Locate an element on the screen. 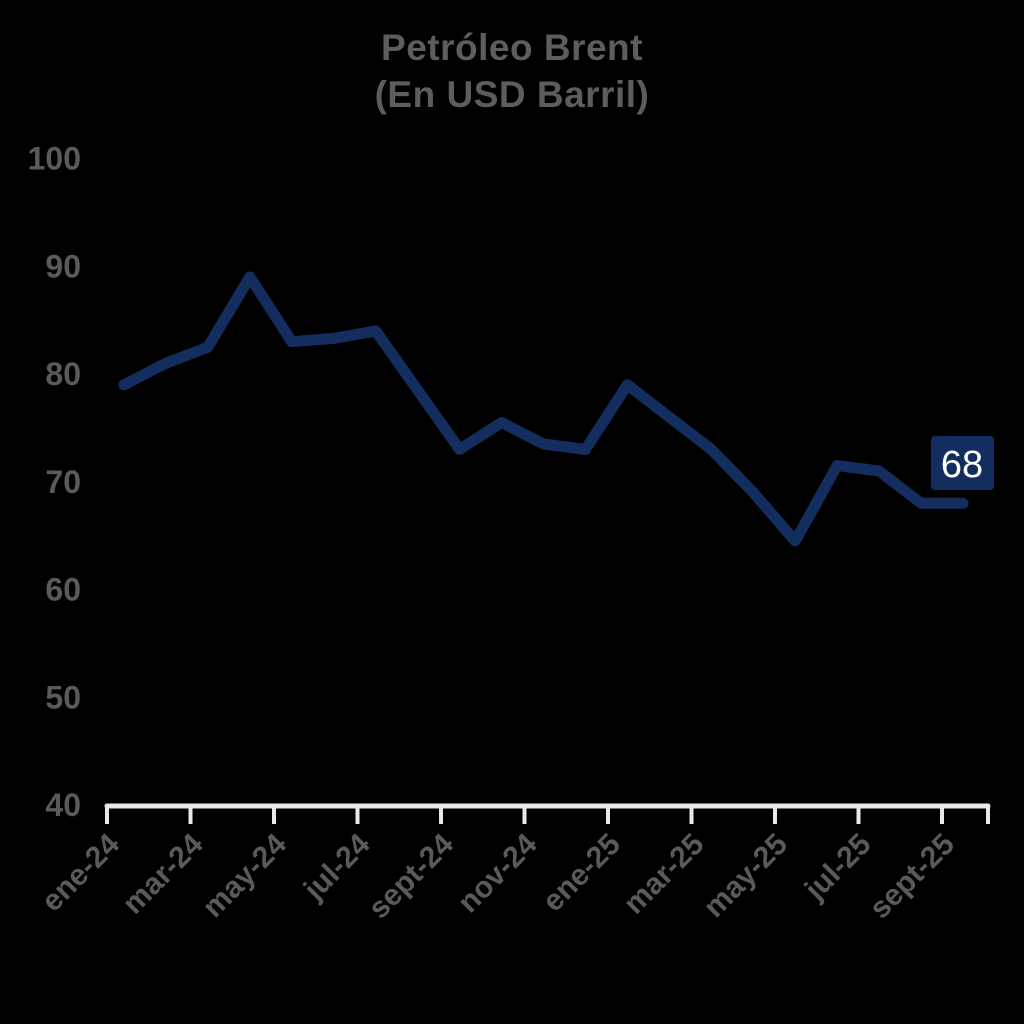 Image resolution: width=1024 pixels, height=1024 pixels. x-axis-tick-label: sept-25 is located at coordinates (912, 877).